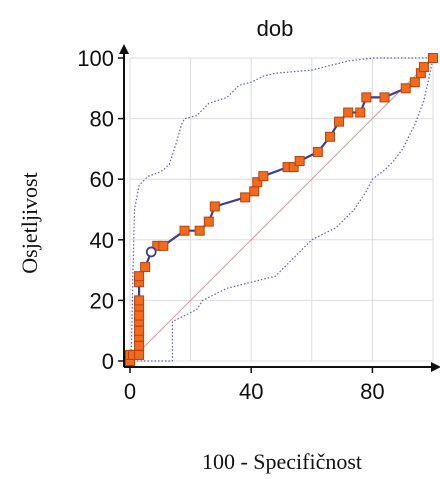  I want to click on y-axis-label: Osjetljivost, so click(29, 222).